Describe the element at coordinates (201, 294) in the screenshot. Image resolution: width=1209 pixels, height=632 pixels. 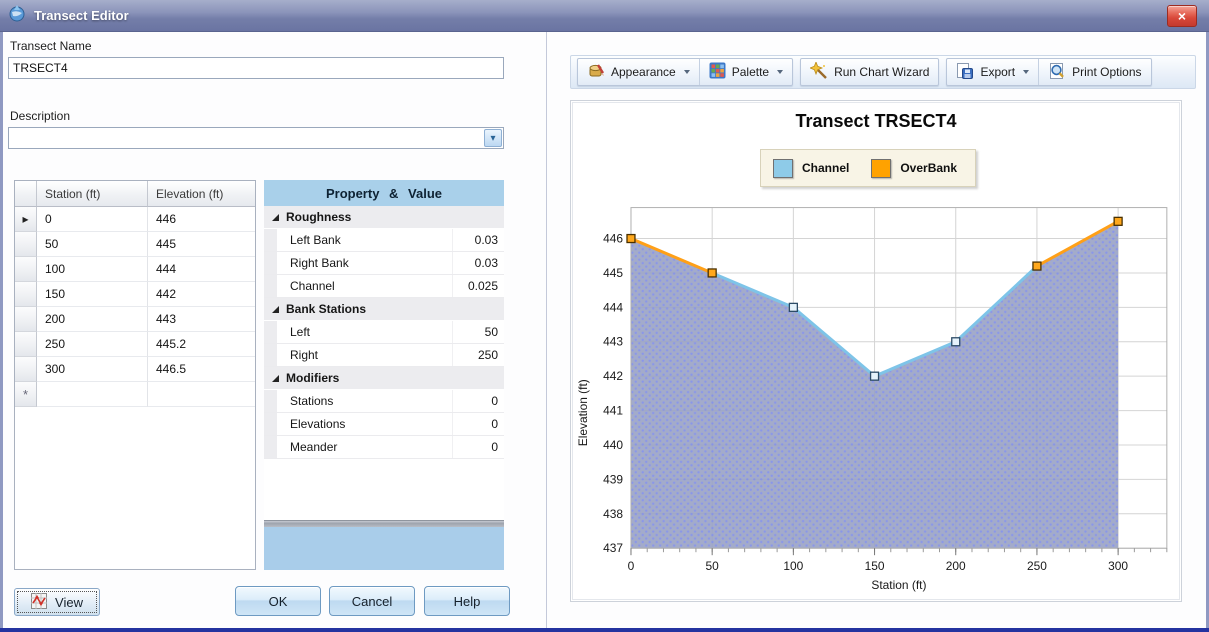
I see `elevation-cell: 442` at that location.